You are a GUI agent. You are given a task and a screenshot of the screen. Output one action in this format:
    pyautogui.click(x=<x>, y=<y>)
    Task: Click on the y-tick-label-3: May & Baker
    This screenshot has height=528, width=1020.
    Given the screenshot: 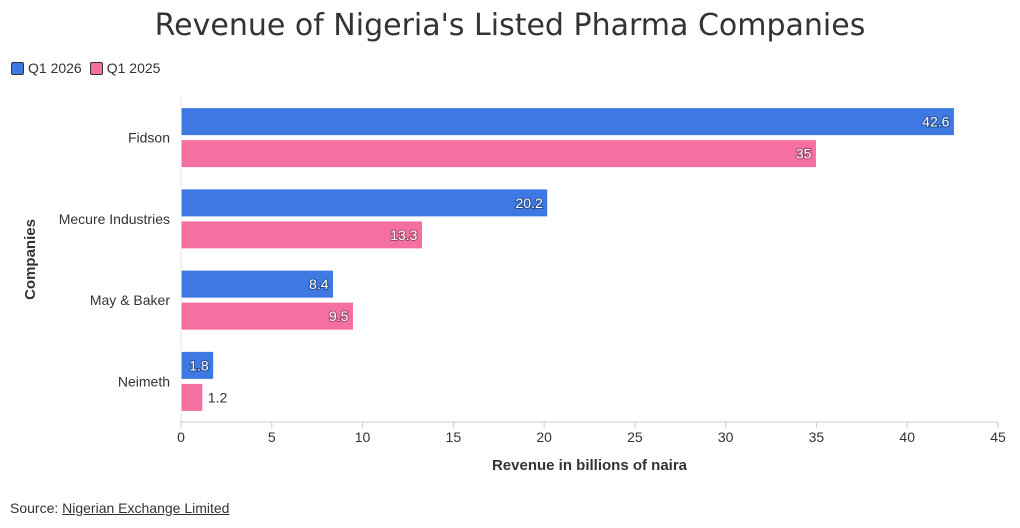 What is the action you would take?
    pyautogui.click(x=130, y=300)
    